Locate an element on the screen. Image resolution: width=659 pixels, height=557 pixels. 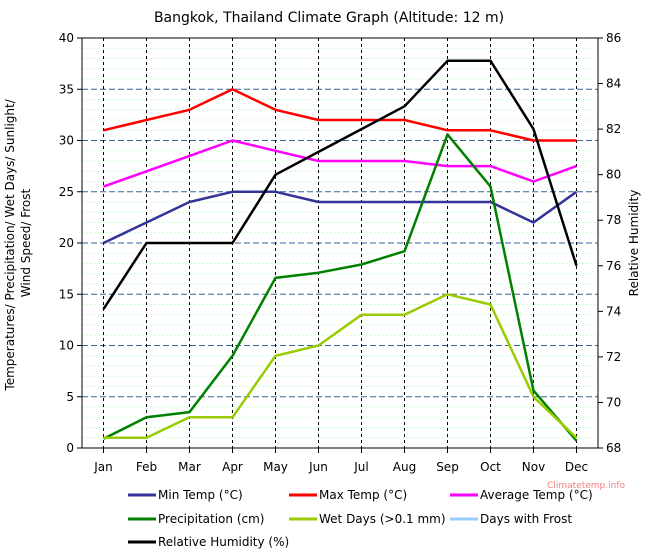
x-tick-label: Nov is located at coordinates (533, 467).